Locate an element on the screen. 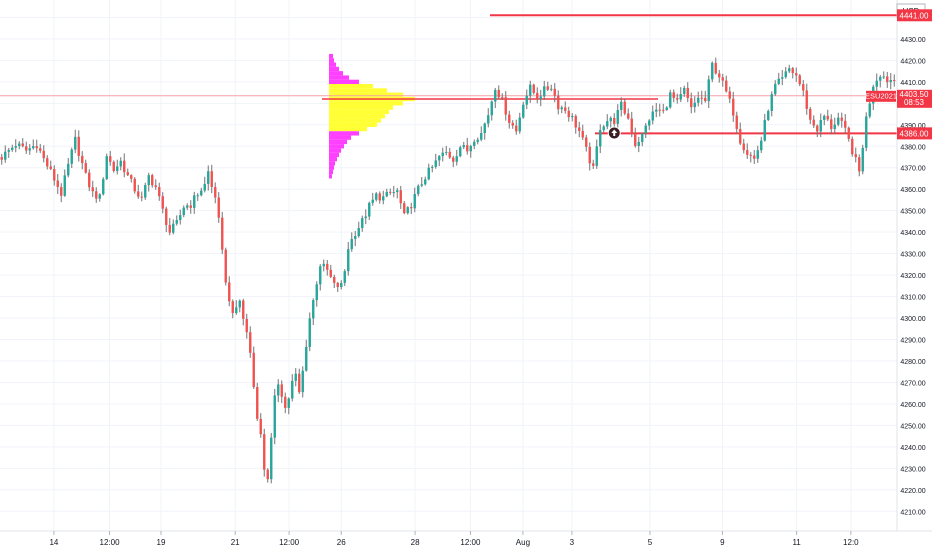 This screenshot has height=555, width=932. time-tick-label: 12:00 is located at coordinates (289, 542).